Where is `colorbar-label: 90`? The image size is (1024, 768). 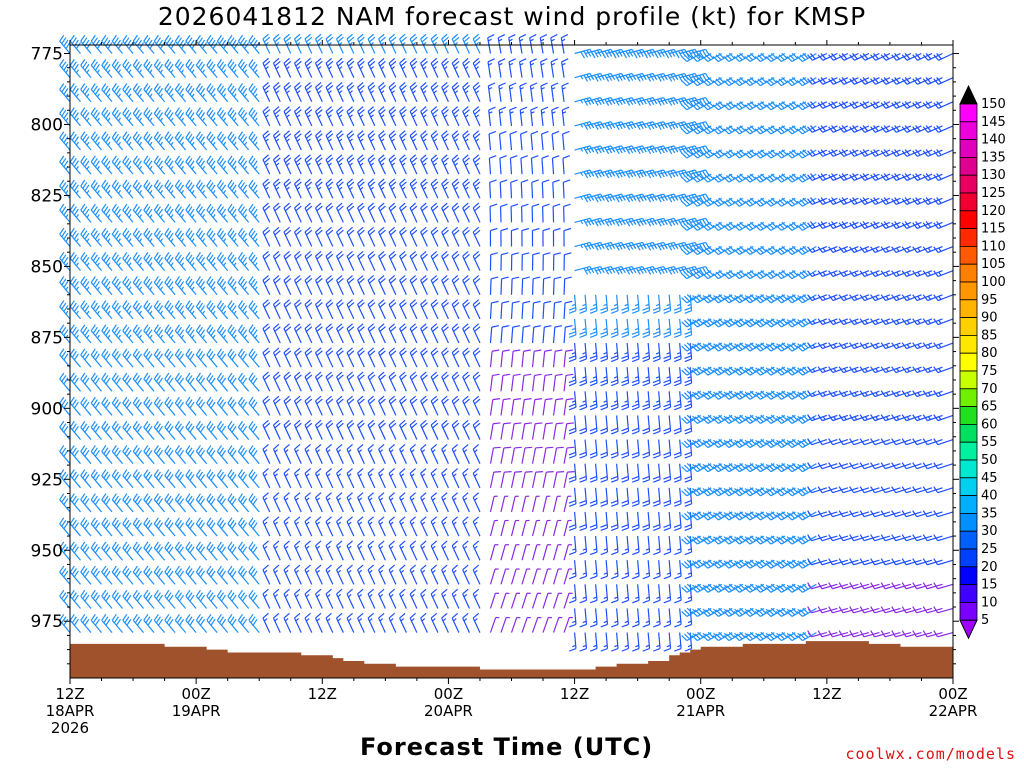 colorbar-label: 90 is located at coordinates (989, 318).